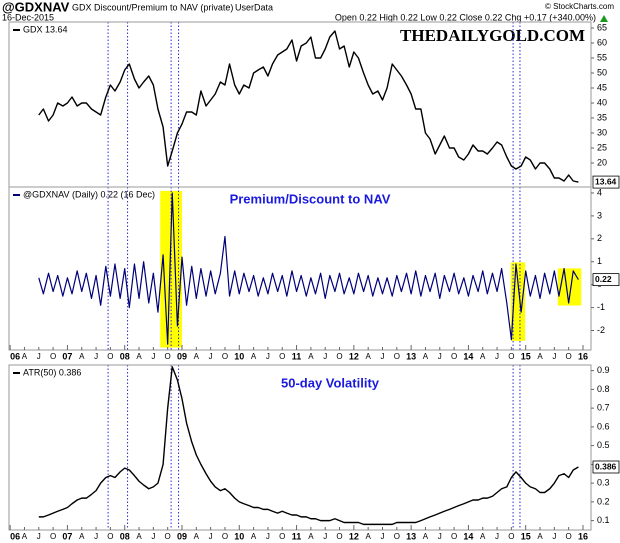 The height and width of the screenshot is (543, 620). I want to click on source: UserData, so click(254, 7).